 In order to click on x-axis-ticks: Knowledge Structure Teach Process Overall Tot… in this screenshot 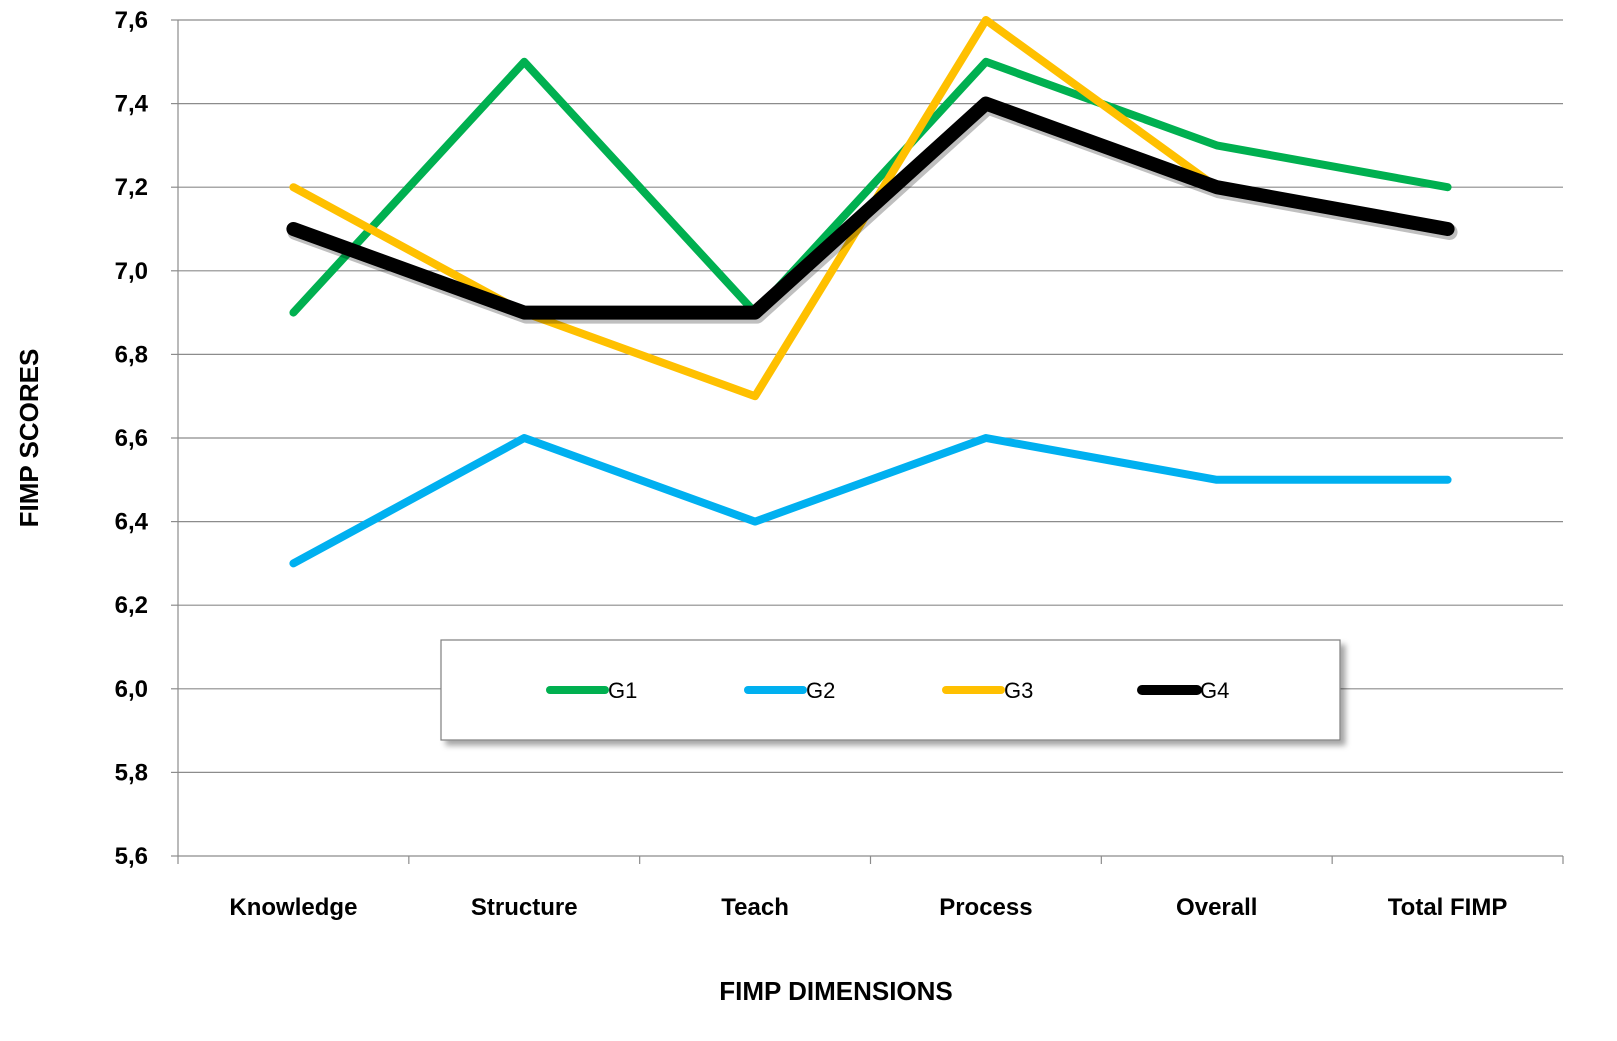, I will do `click(870, 888)`.